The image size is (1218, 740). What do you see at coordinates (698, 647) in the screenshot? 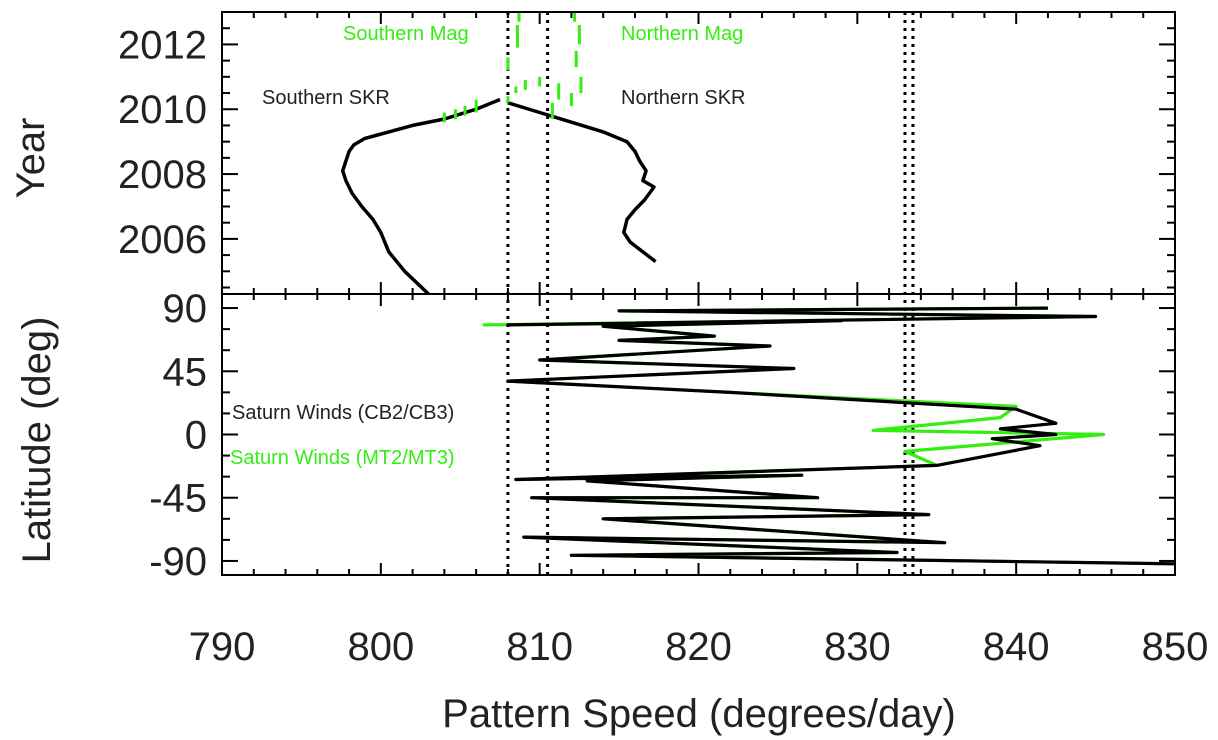
I see `x-tick-label: 820` at bounding box center [698, 647].